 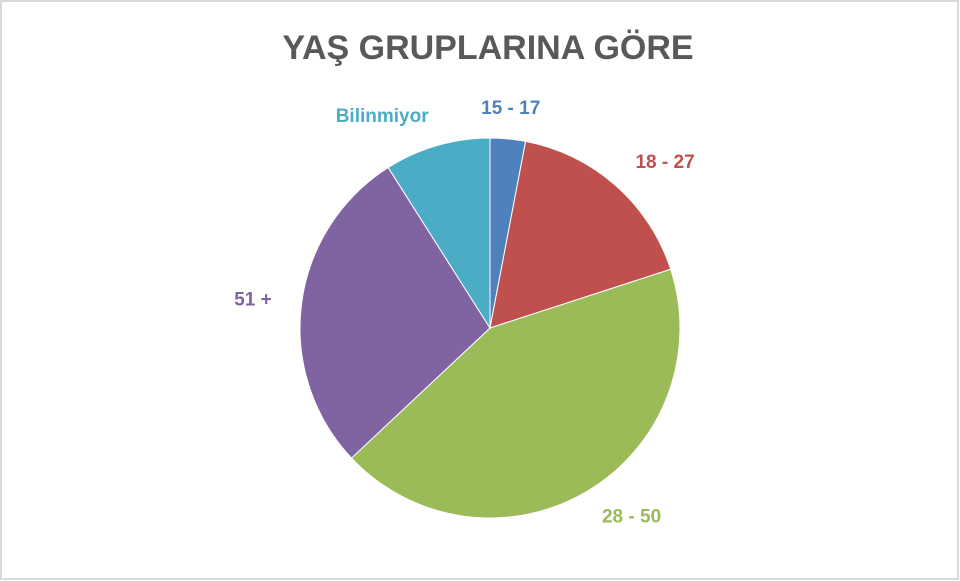 I want to click on chart-title: YAŞ GRUPLARINA GÖRE, so click(x=487, y=48).